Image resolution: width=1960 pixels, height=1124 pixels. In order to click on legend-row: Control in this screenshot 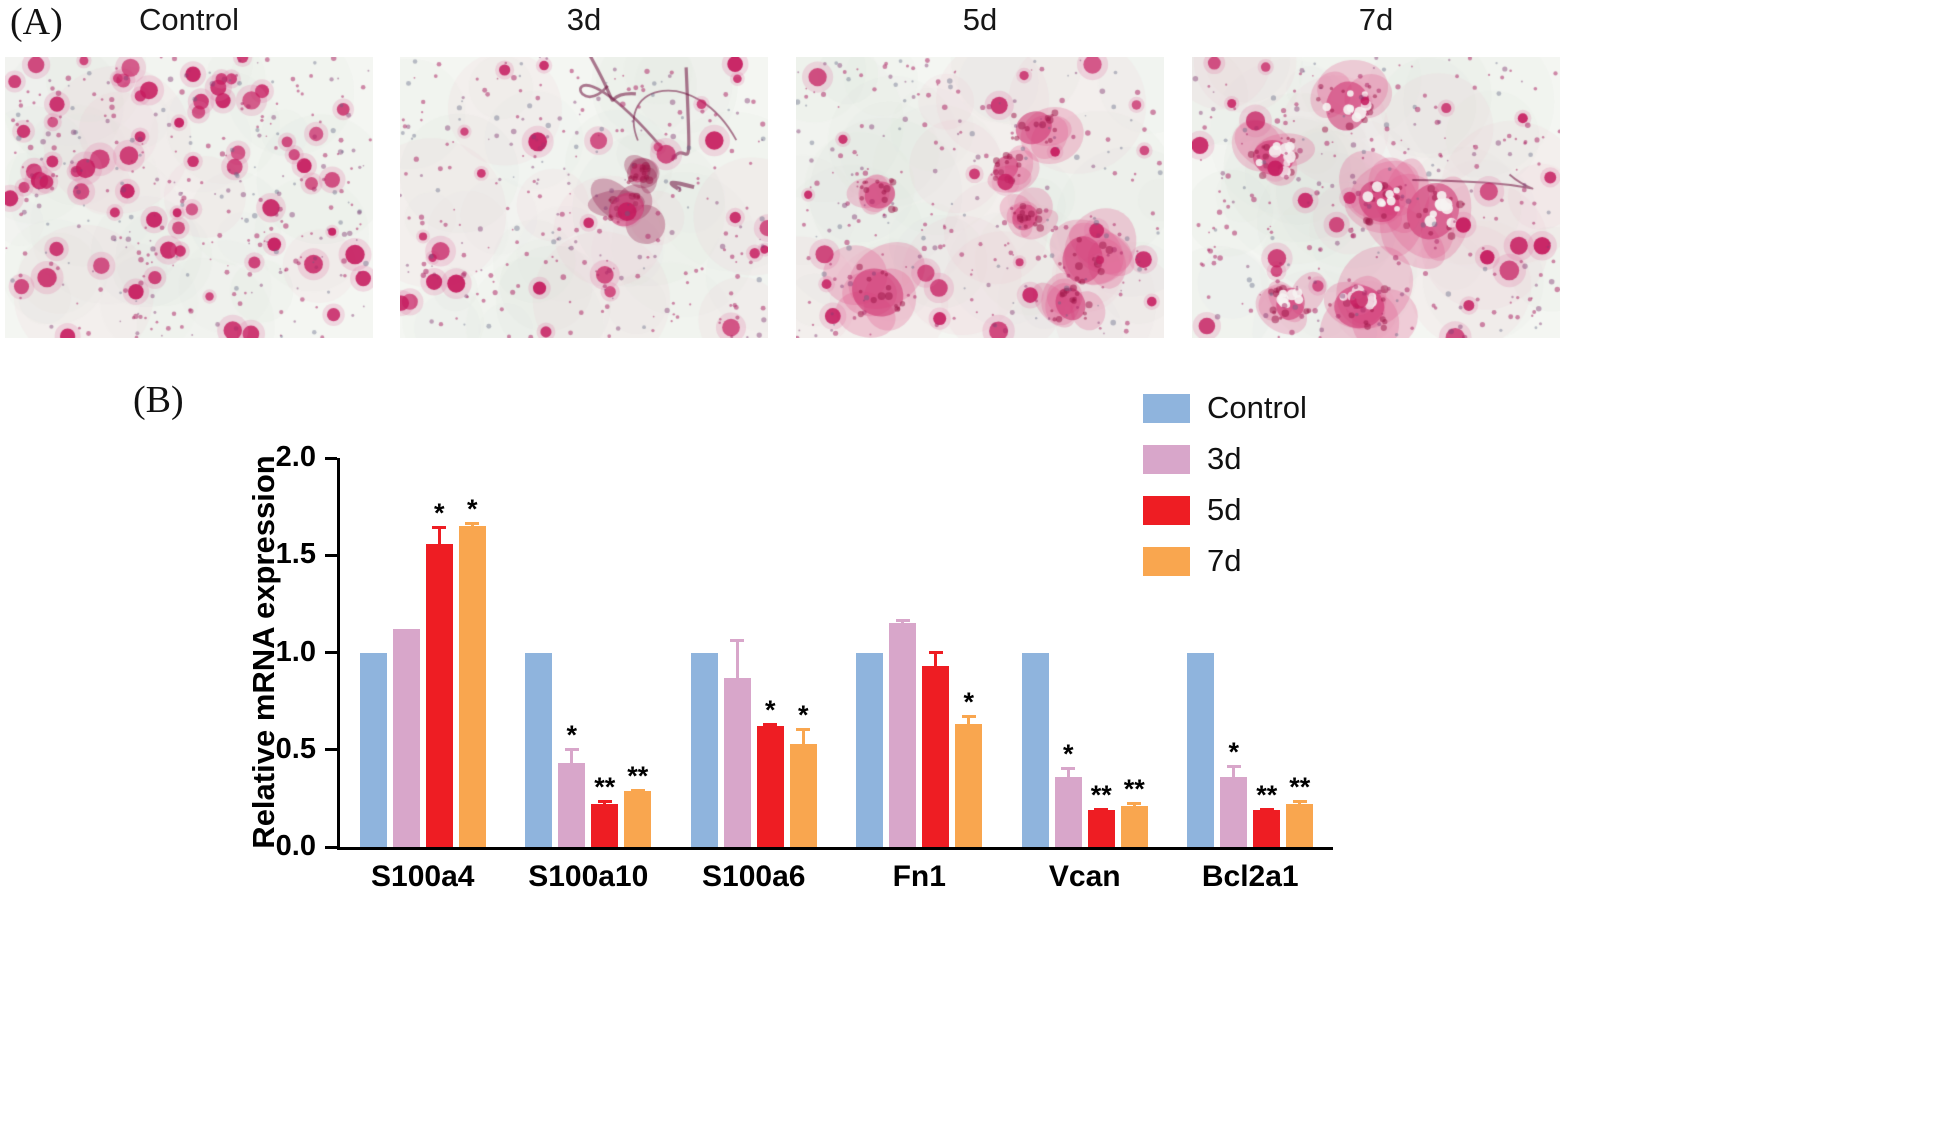, I will do `click(1225, 408)`.